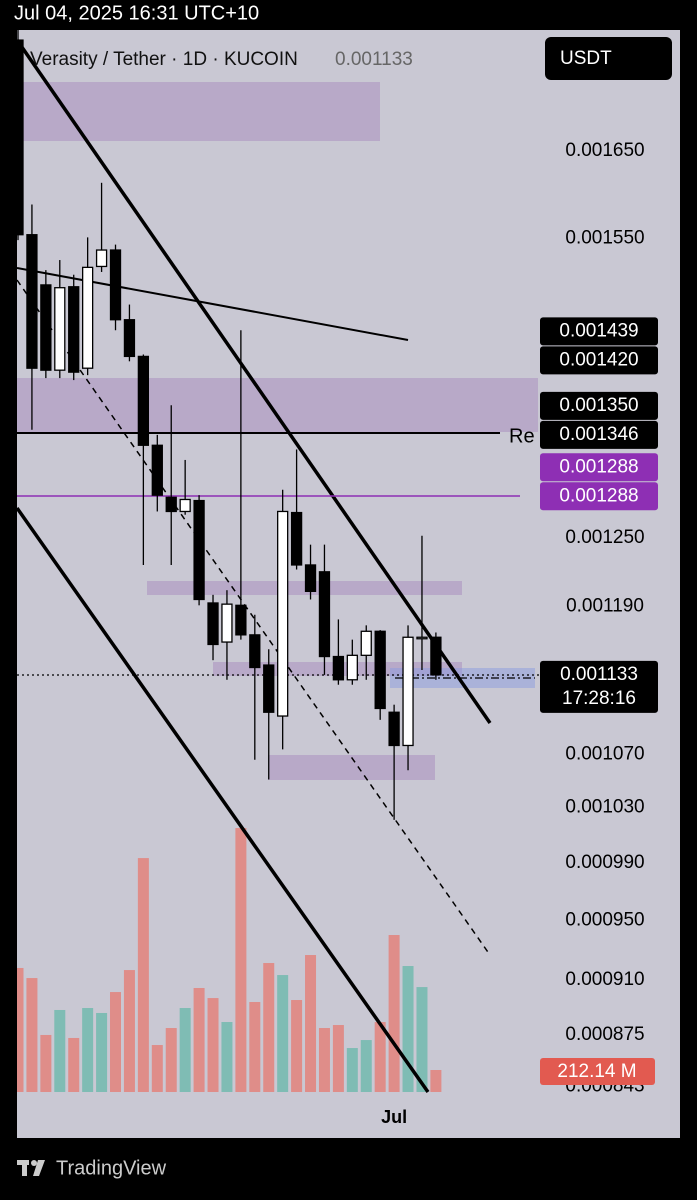 The image size is (697, 1200). Describe the element at coordinates (599, 686) in the screenshot. I see `current-price-box` at that location.